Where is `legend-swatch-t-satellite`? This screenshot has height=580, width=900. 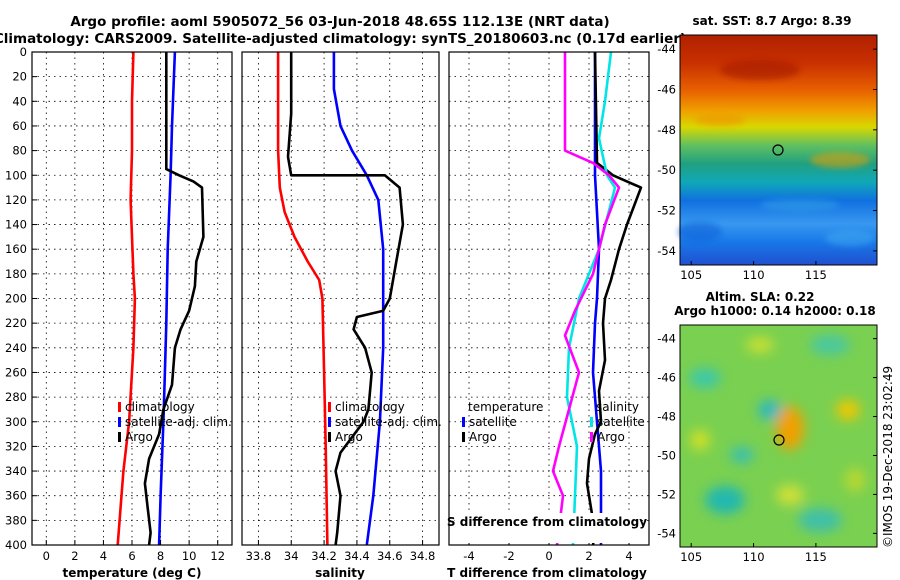 legend-swatch-t-satellite is located at coordinates (463, 422).